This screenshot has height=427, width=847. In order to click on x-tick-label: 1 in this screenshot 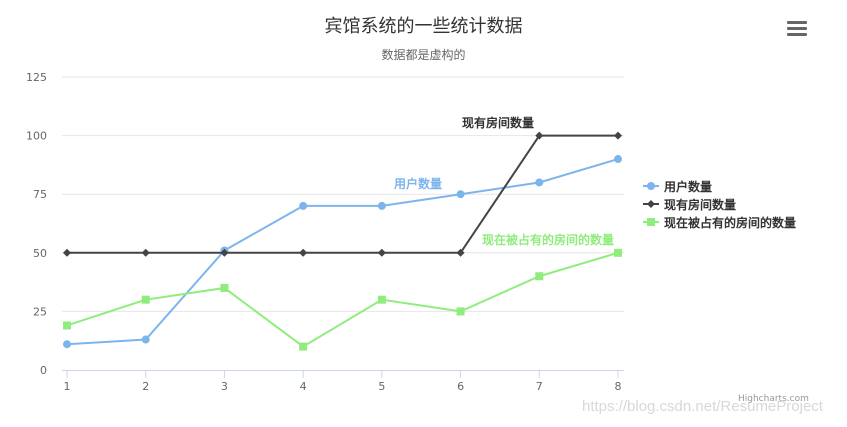, I will do `click(67, 386)`.